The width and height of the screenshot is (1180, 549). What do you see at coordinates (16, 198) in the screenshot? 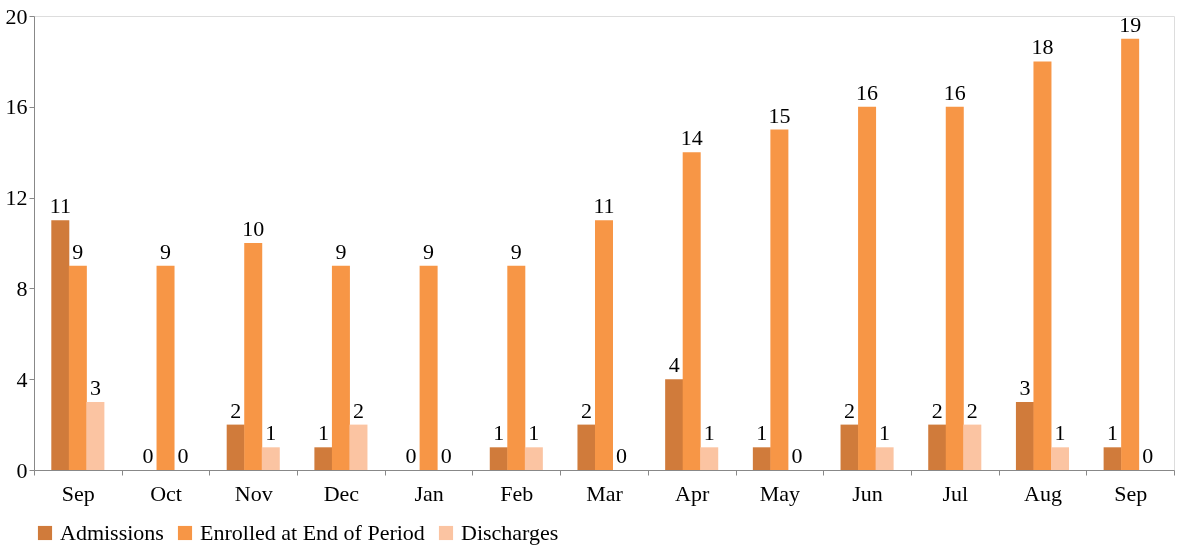
I see `y-tick-label: 12` at bounding box center [16, 198].